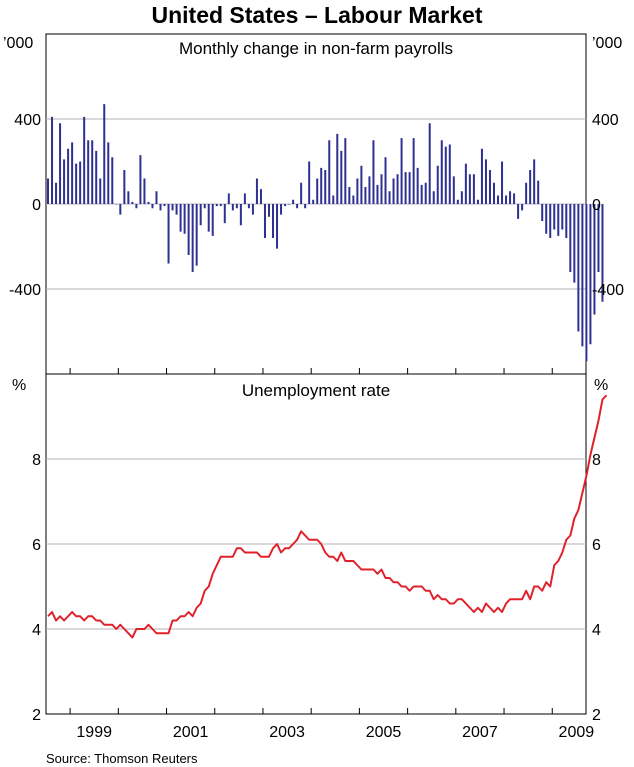  Describe the element at coordinates (122, 758) in the screenshot. I see `source-note: Source: Thomson Reuters` at that location.